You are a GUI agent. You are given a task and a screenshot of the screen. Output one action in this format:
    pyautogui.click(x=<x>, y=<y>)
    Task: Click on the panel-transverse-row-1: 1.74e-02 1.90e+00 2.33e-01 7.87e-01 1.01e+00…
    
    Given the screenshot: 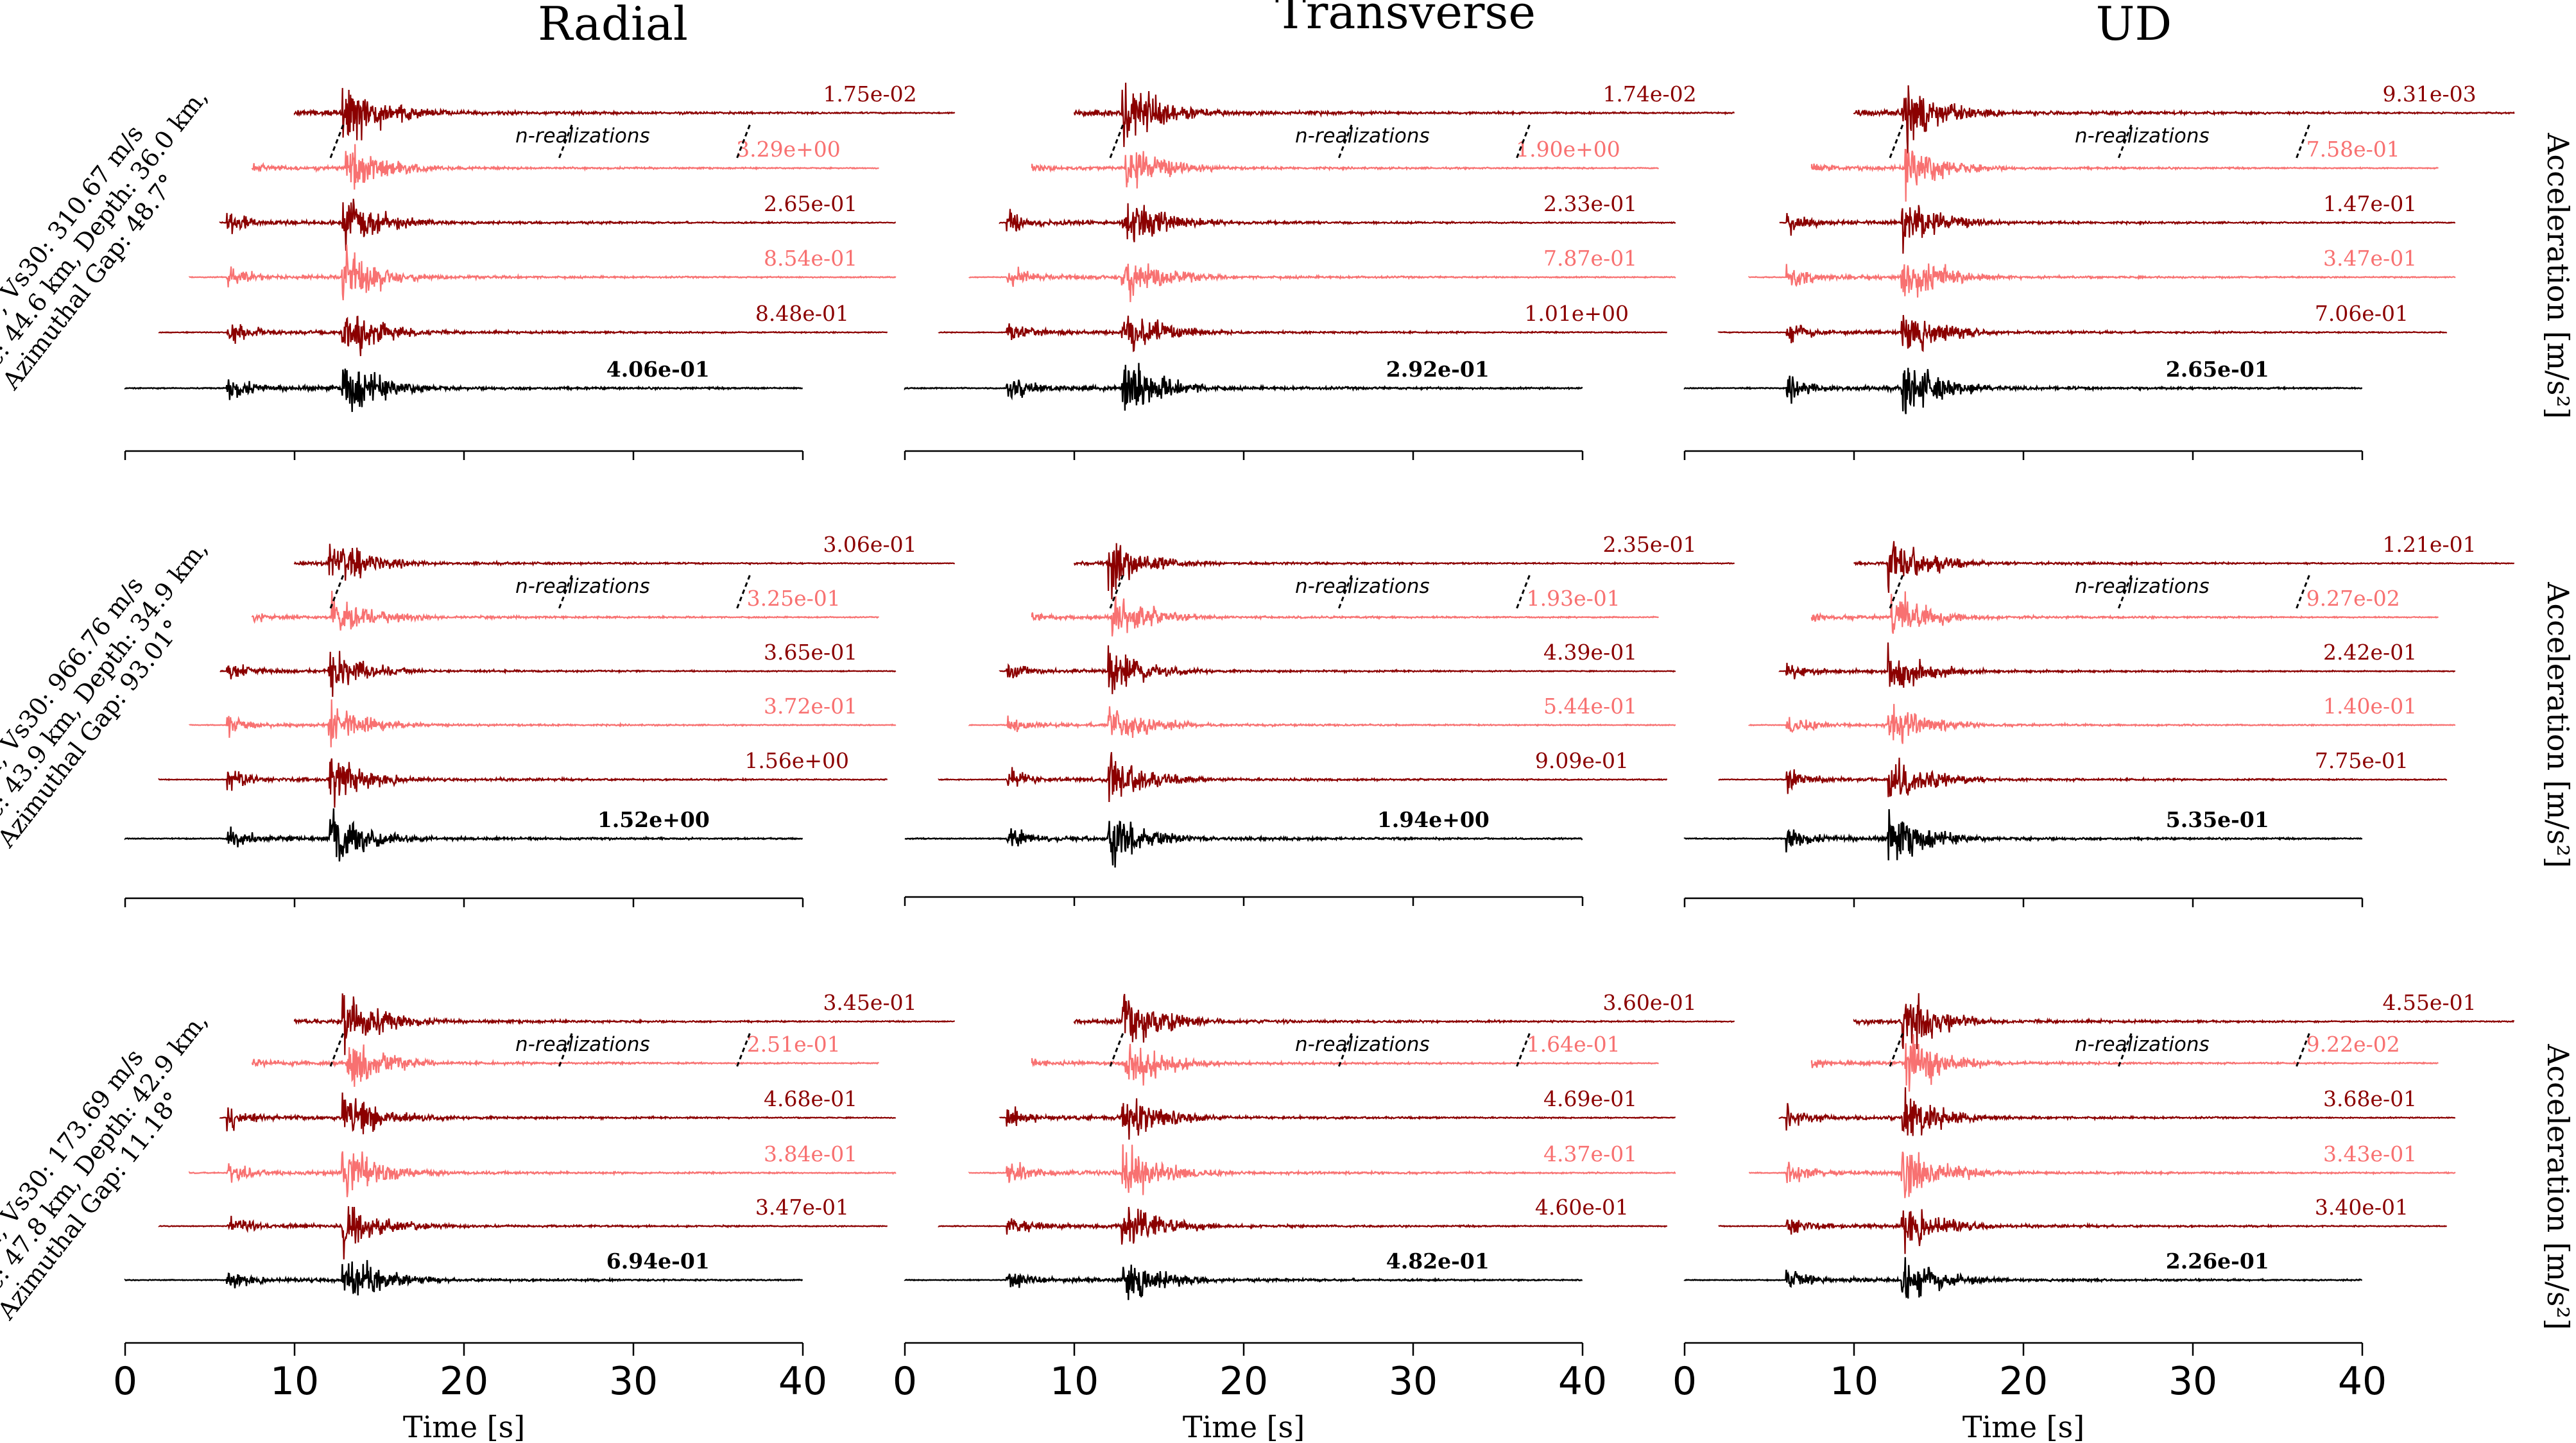 What is the action you would take?
    pyautogui.click(x=1319, y=270)
    